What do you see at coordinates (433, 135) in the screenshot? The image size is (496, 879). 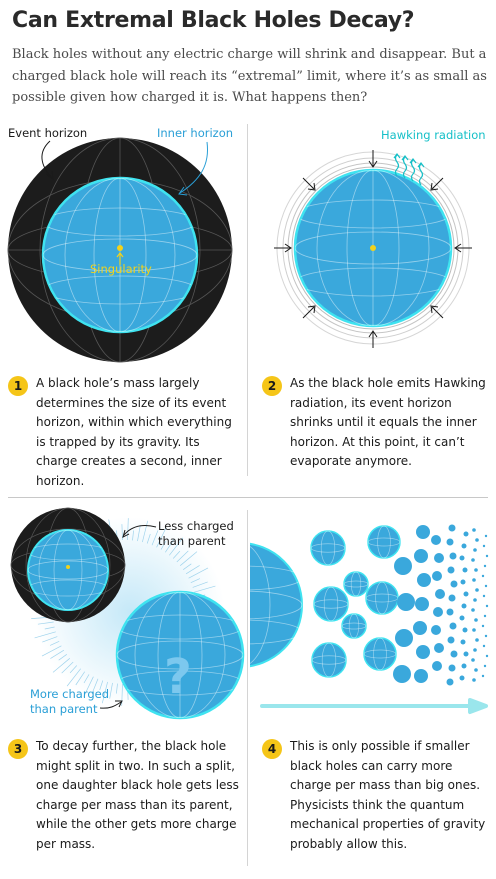 I see `hawking-radiation-label: Hawking radiation` at bounding box center [433, 135].